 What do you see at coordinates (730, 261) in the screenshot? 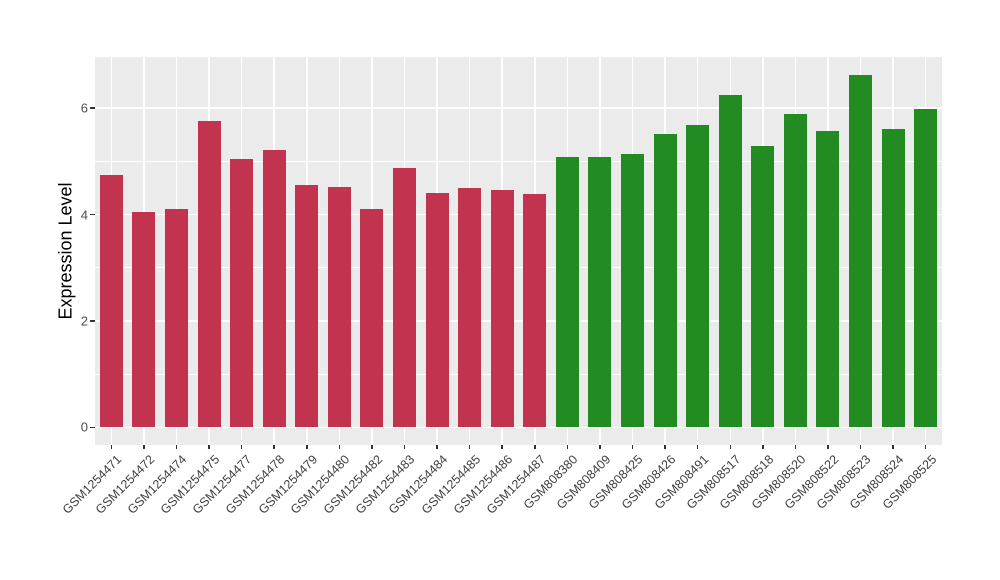
I see `bar-GSM808517` at bounding box center [730, 261].